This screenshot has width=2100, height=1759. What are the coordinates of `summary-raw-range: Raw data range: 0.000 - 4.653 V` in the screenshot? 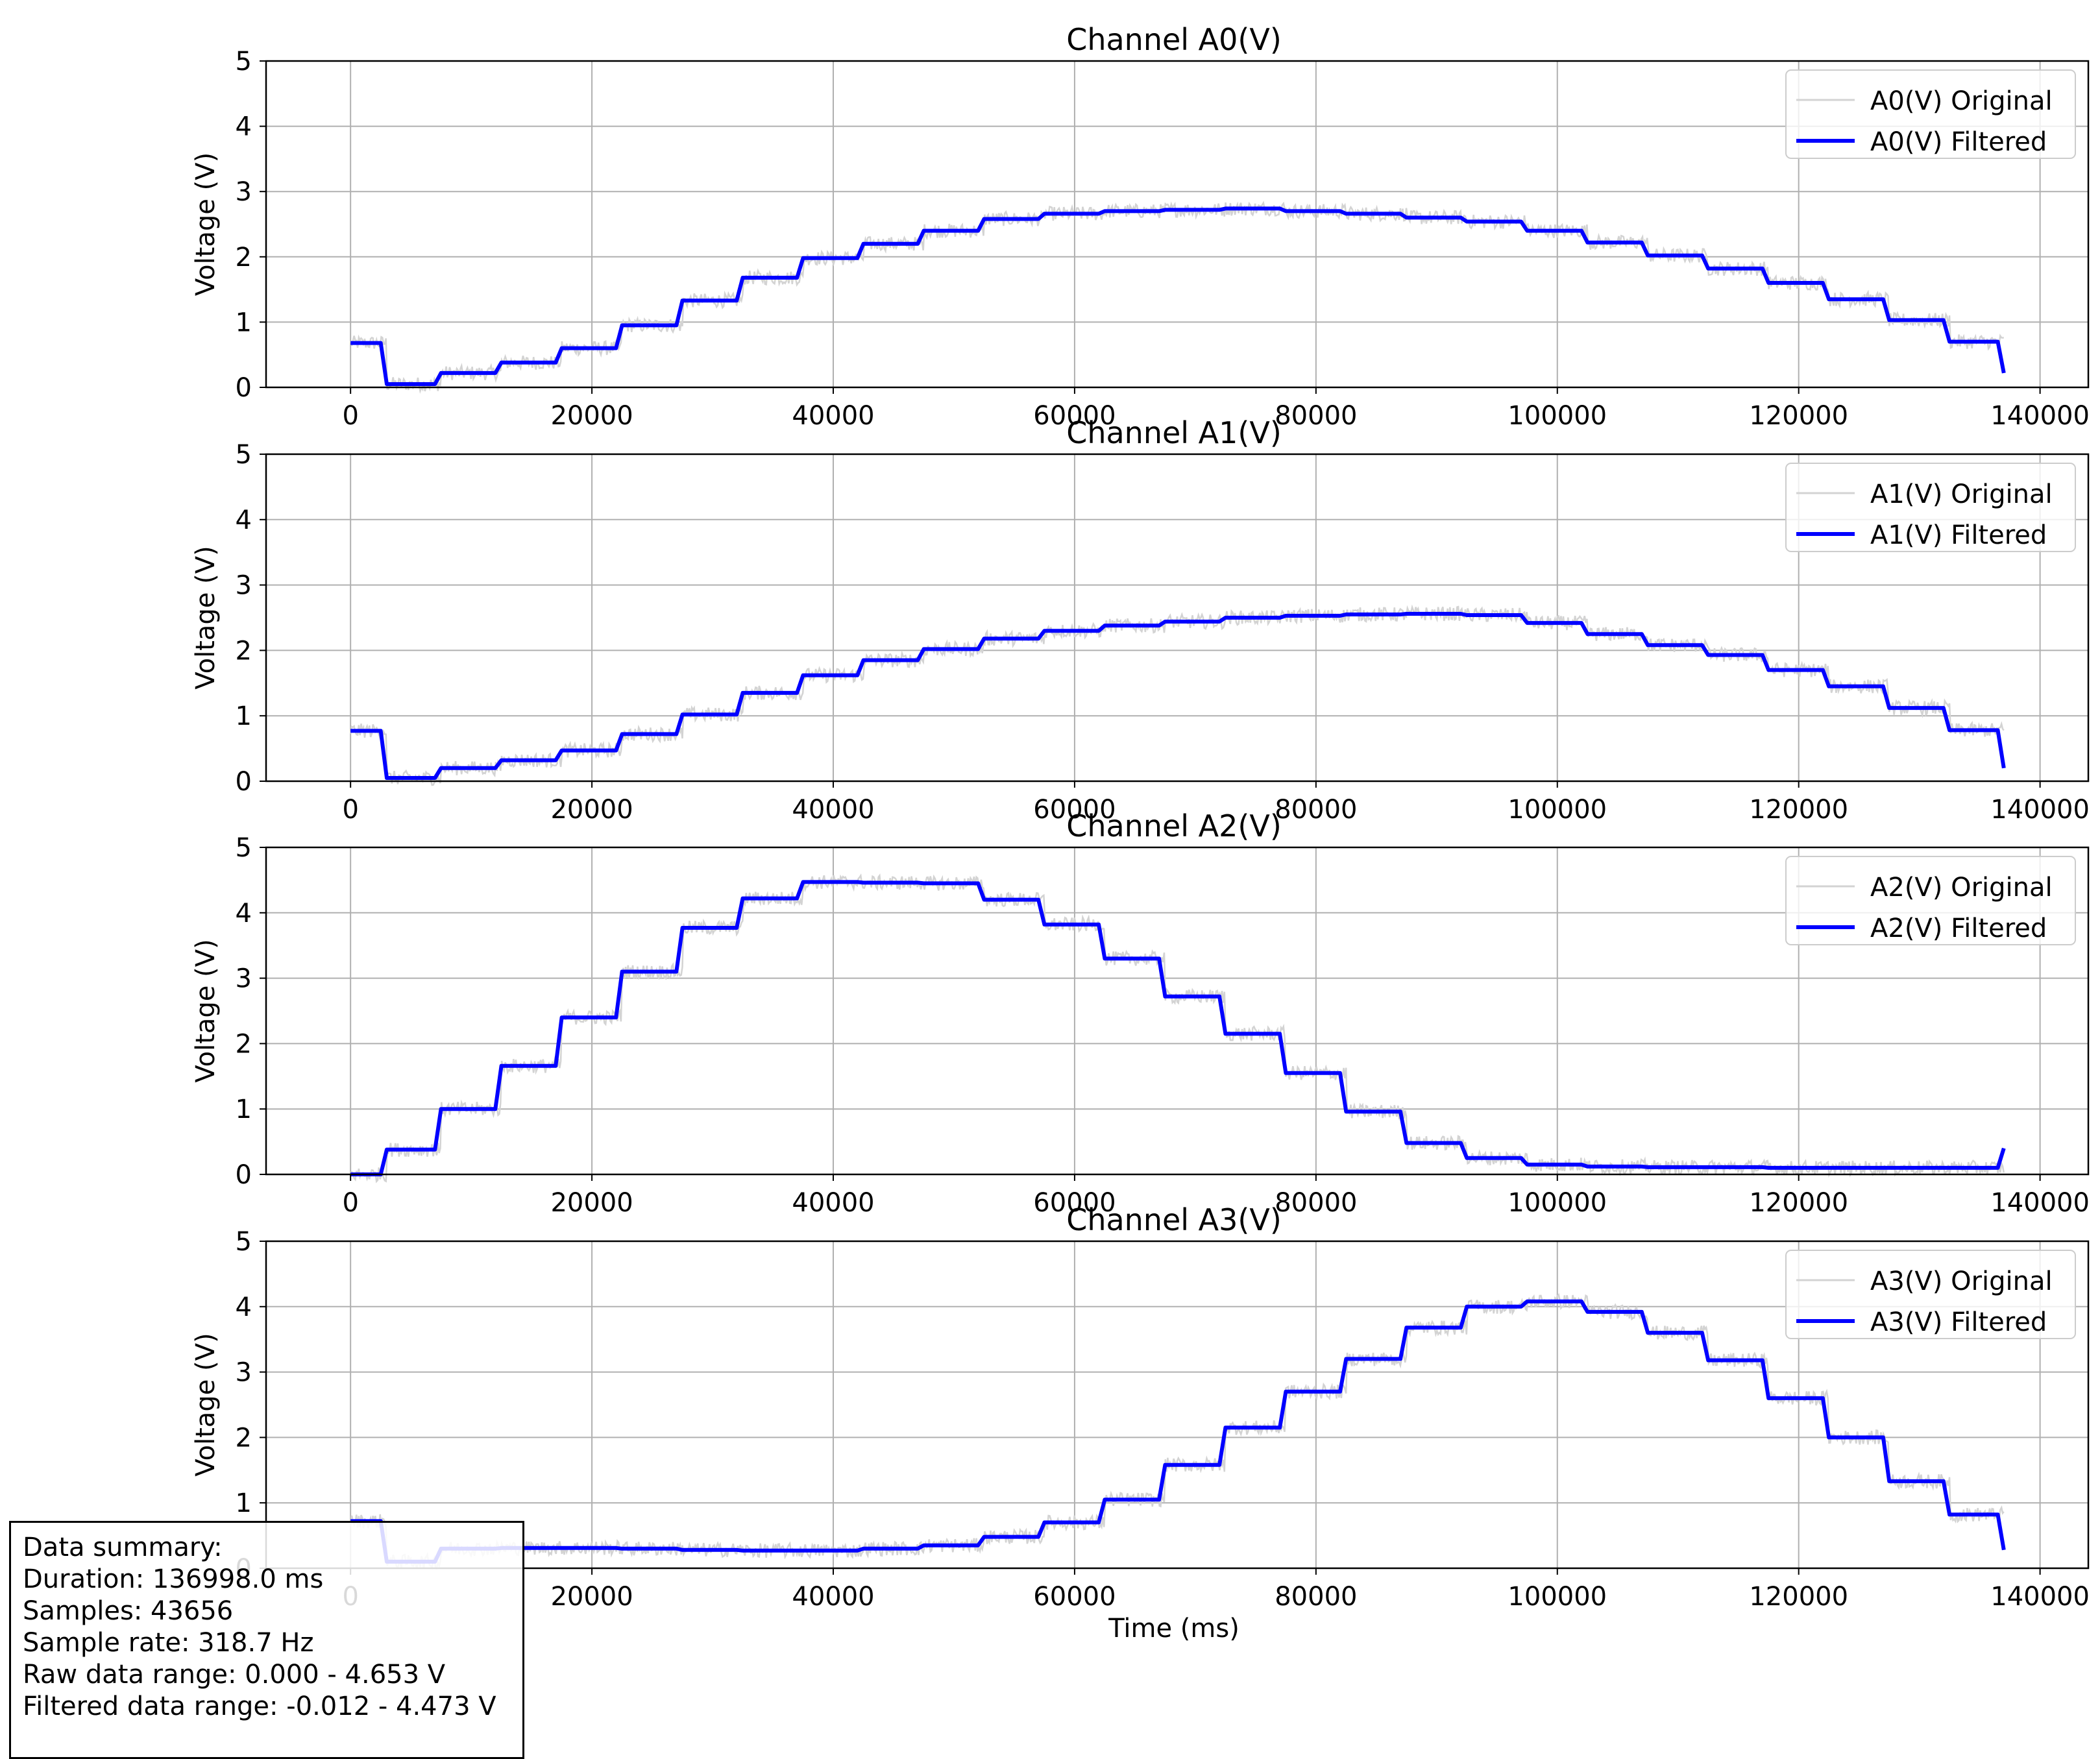 It's located at (234, 1675).